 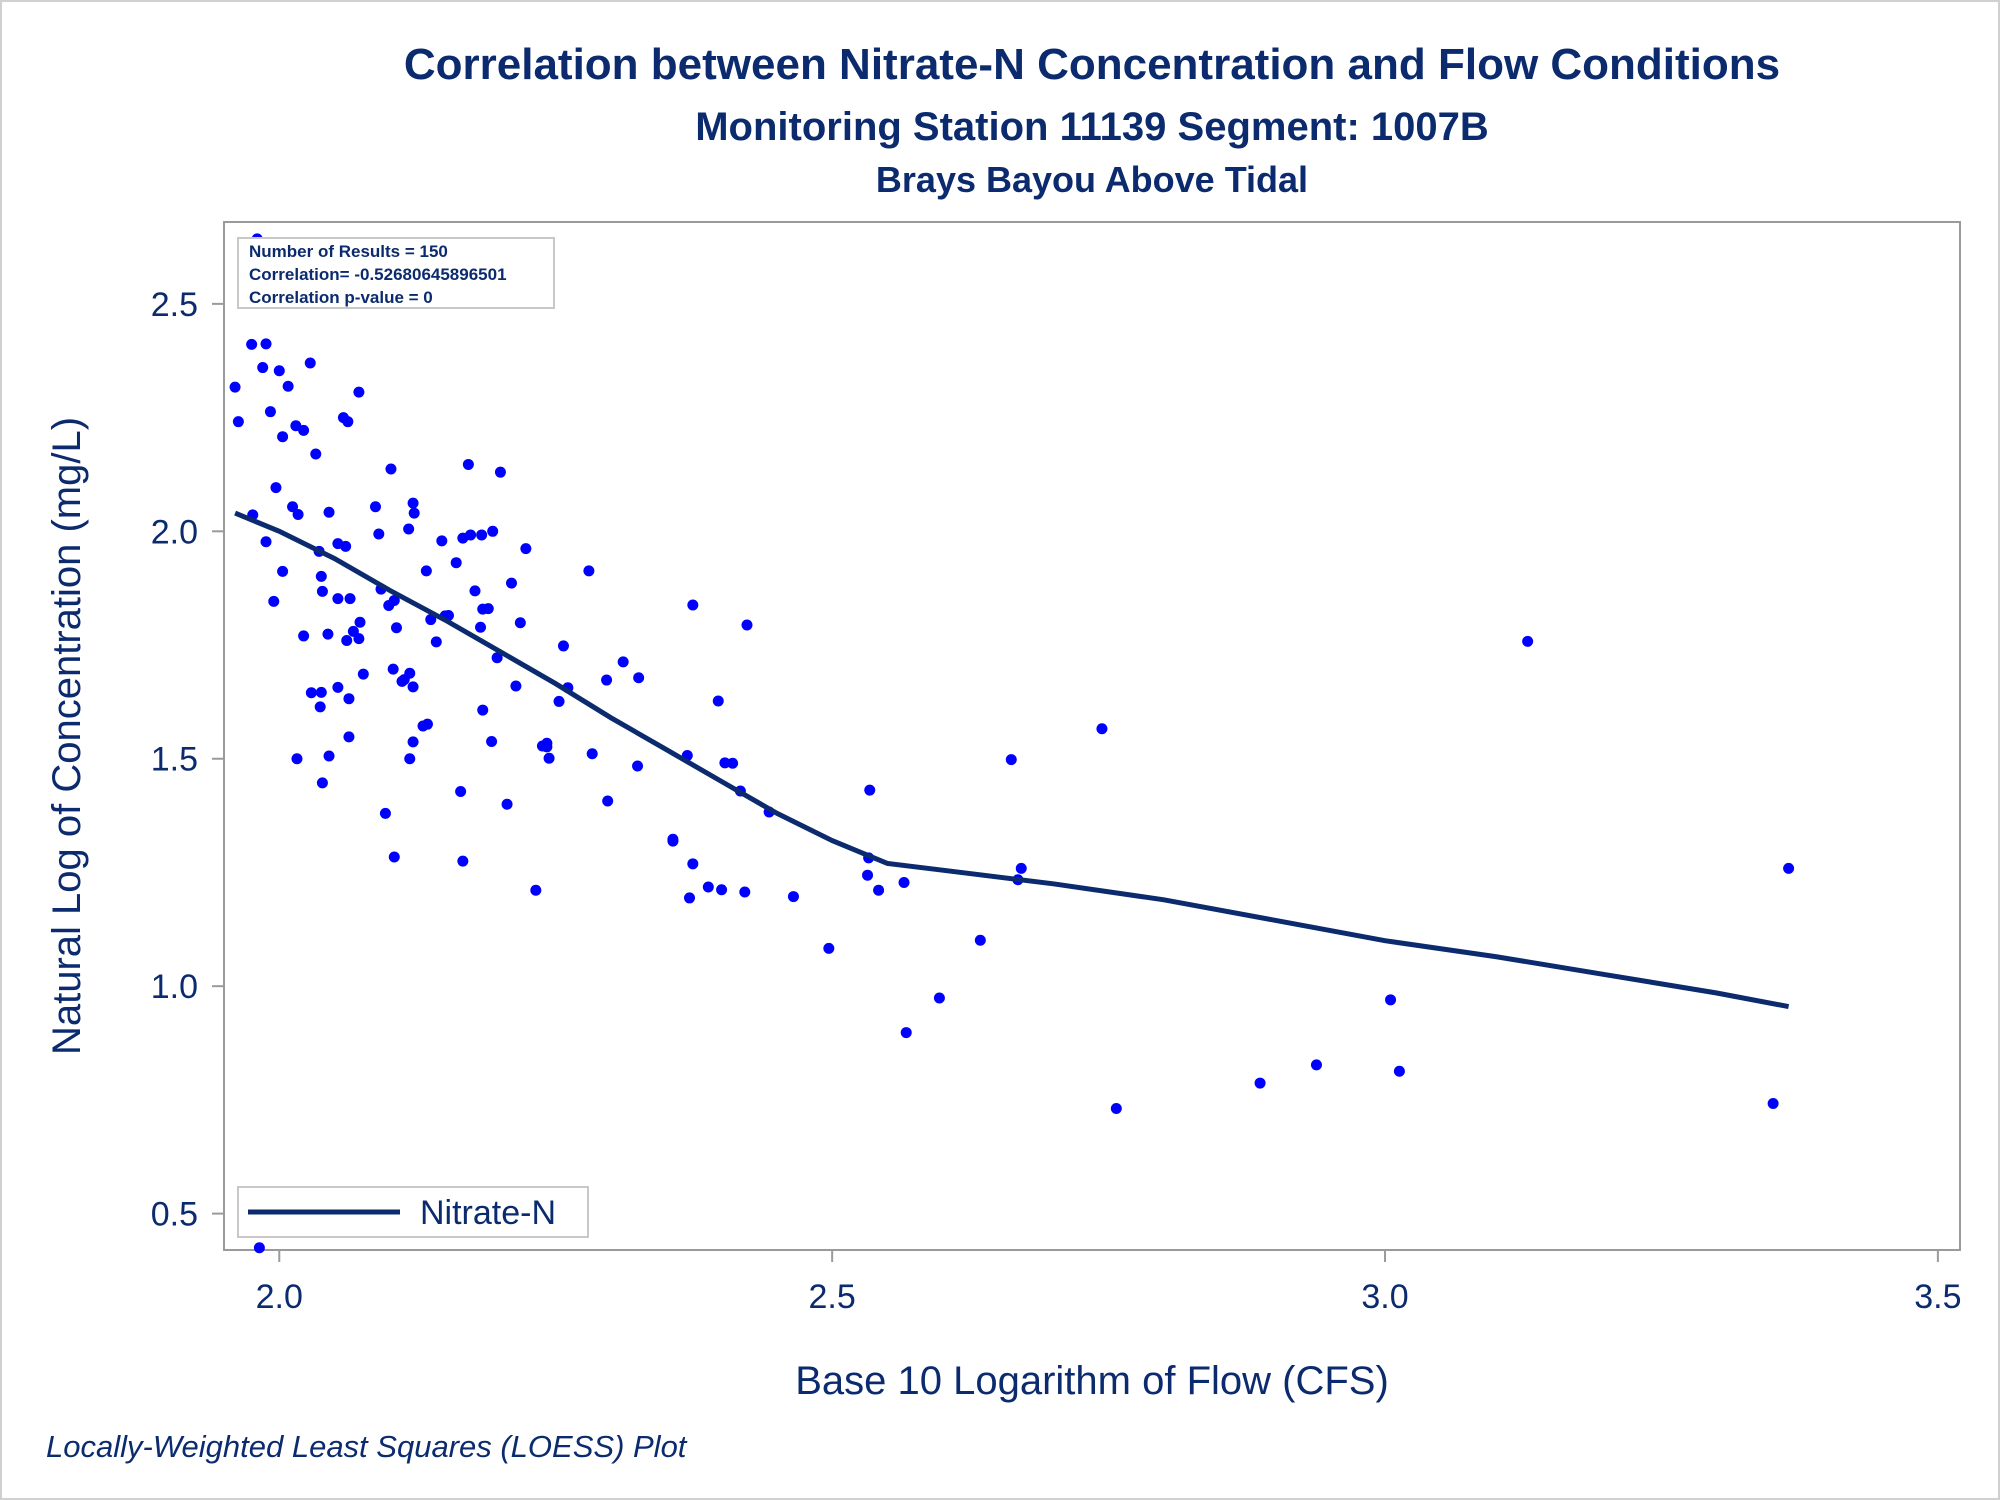 What do you see at coordinates (174, 760) in the screenshot?
I see `y-tick-label: 1.5` at bounding box center [174, 760].